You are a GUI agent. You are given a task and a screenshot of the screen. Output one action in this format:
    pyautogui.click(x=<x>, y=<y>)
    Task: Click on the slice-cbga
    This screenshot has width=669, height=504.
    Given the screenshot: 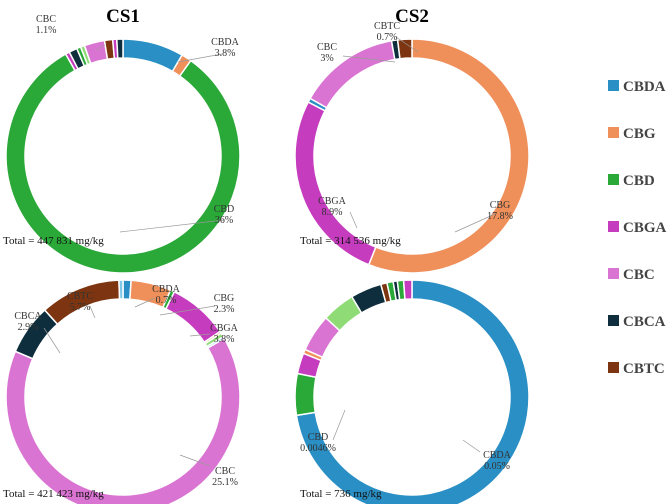 What is the action you would take?
    pyautogui.click(x=407, y=290)
    